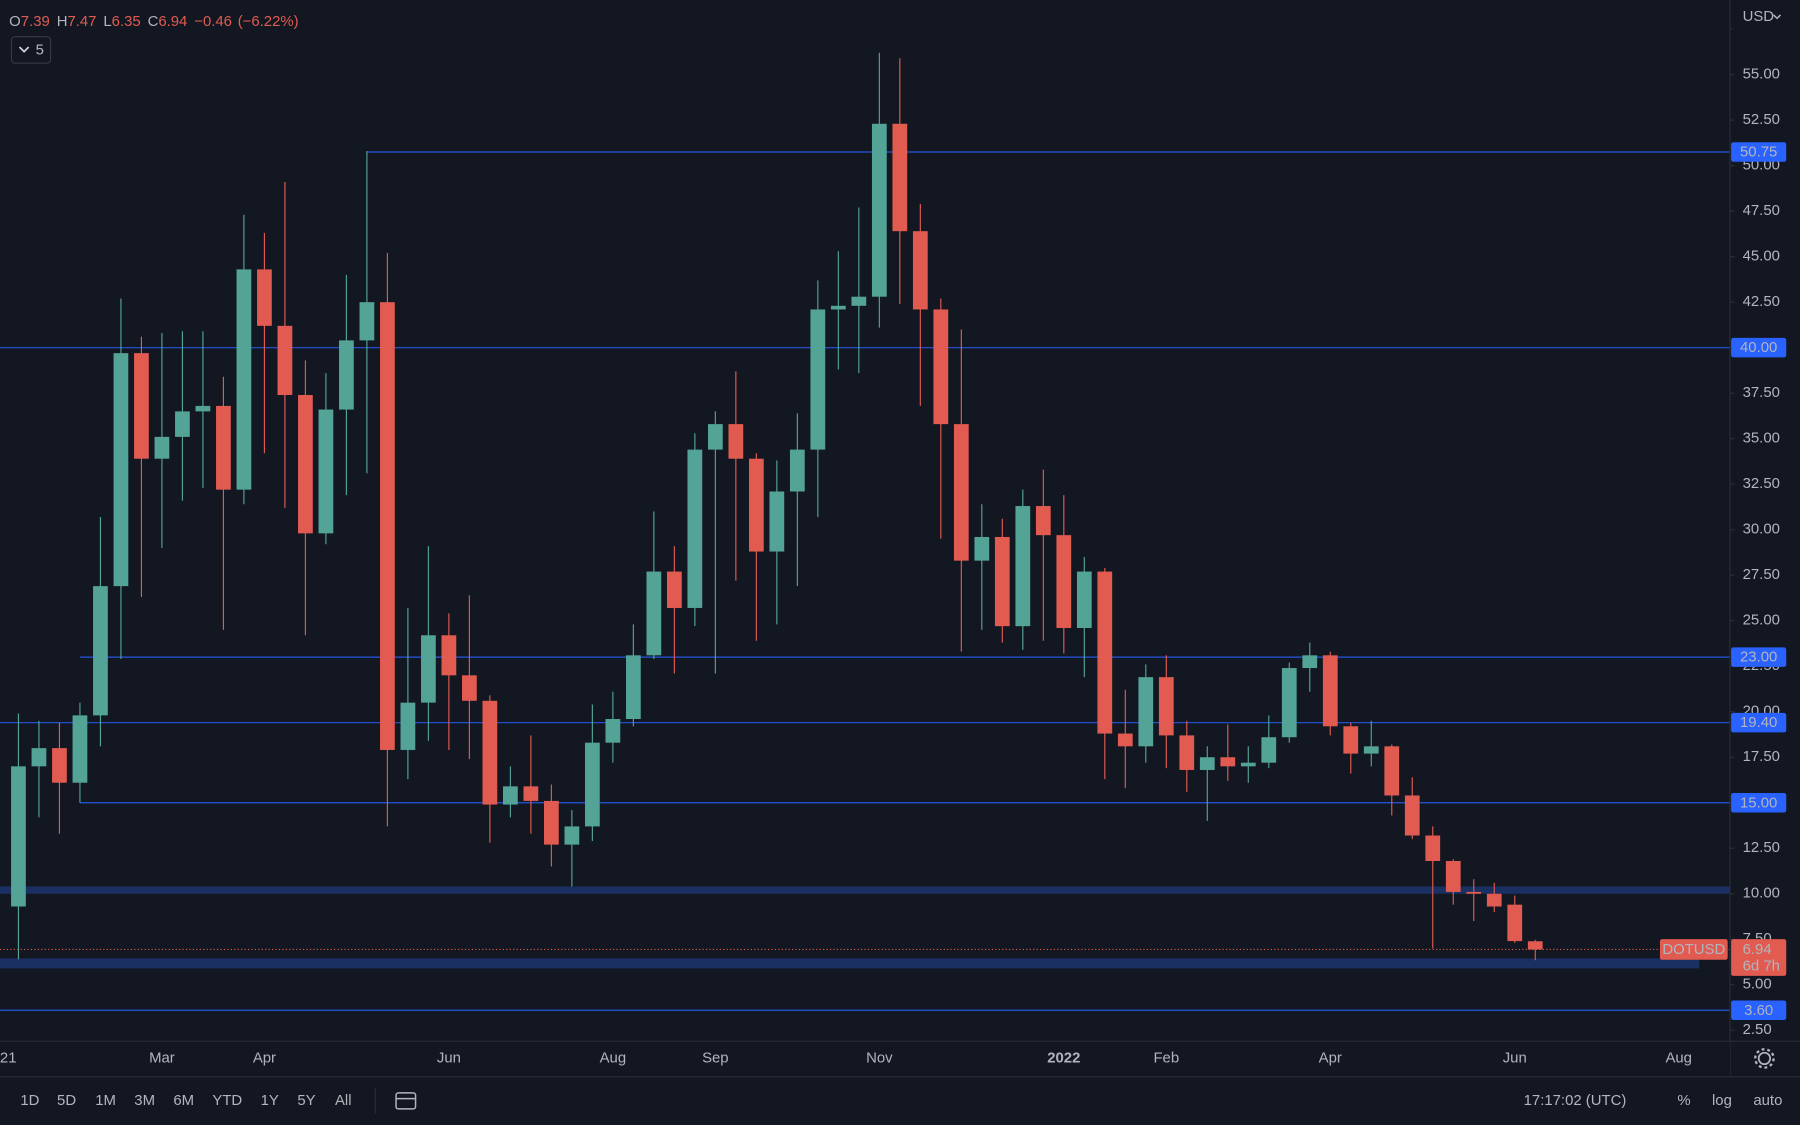  I want to click on low-value: 6.35, so click(126, 21).